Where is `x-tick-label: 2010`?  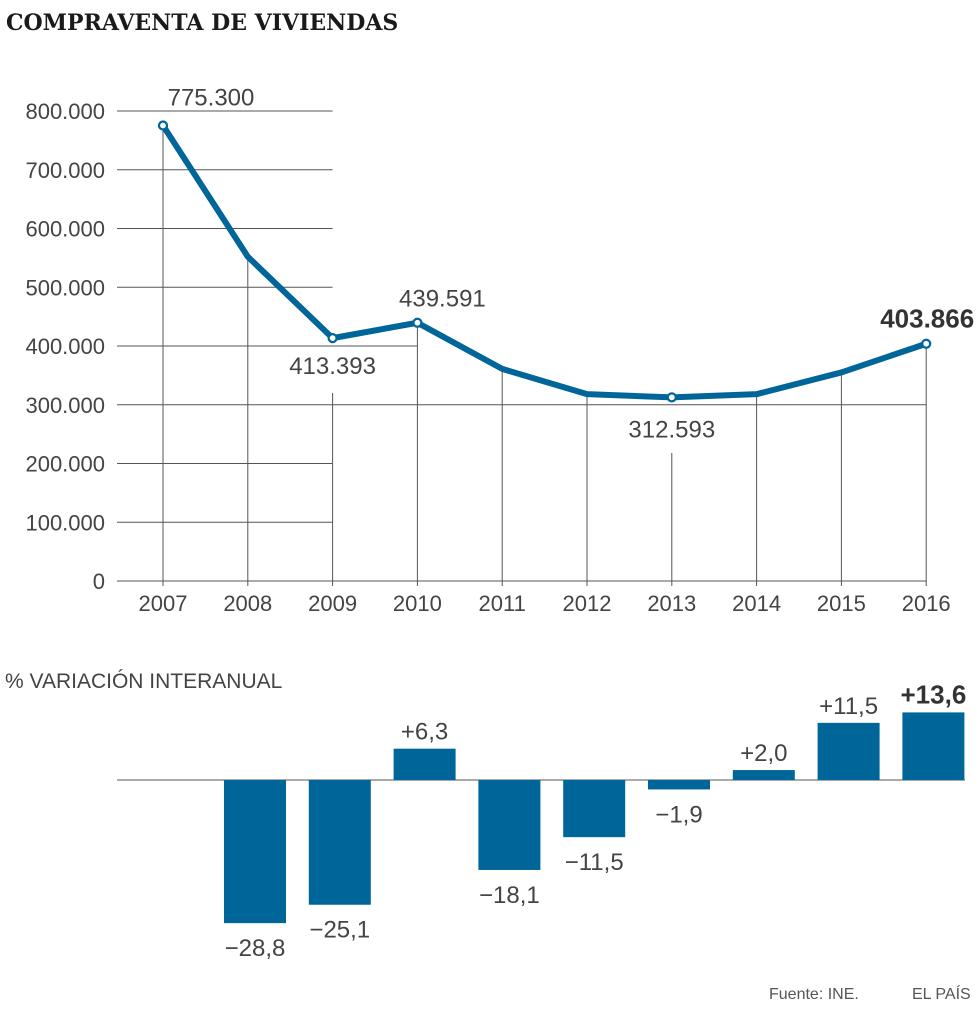 x-tick-label: 2010 is located at coordinates (417, 603).